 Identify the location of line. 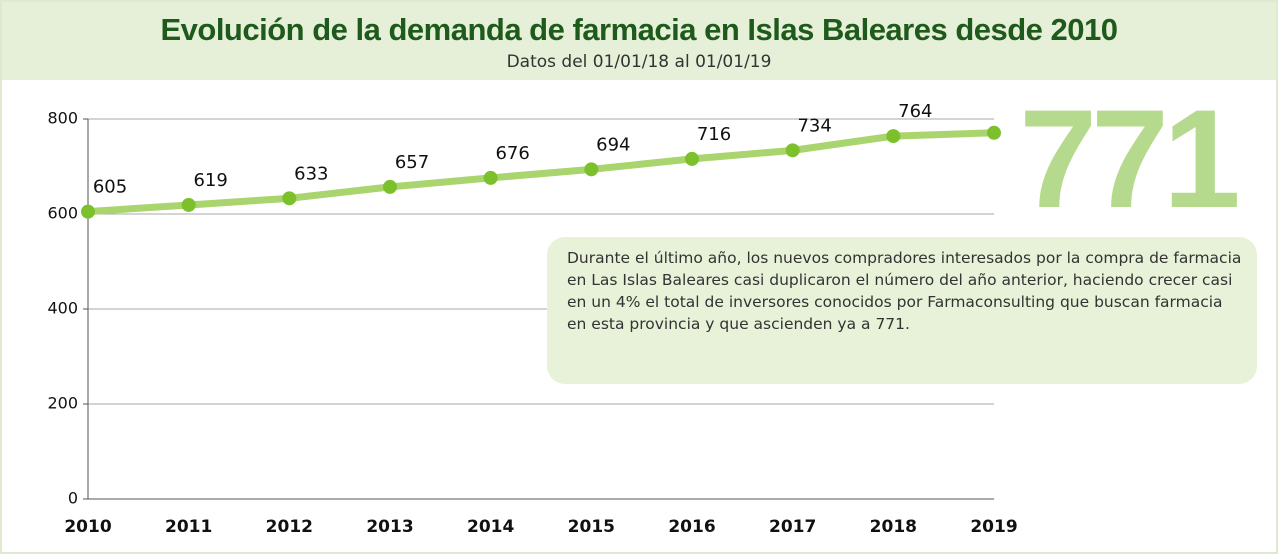
(541, 172).